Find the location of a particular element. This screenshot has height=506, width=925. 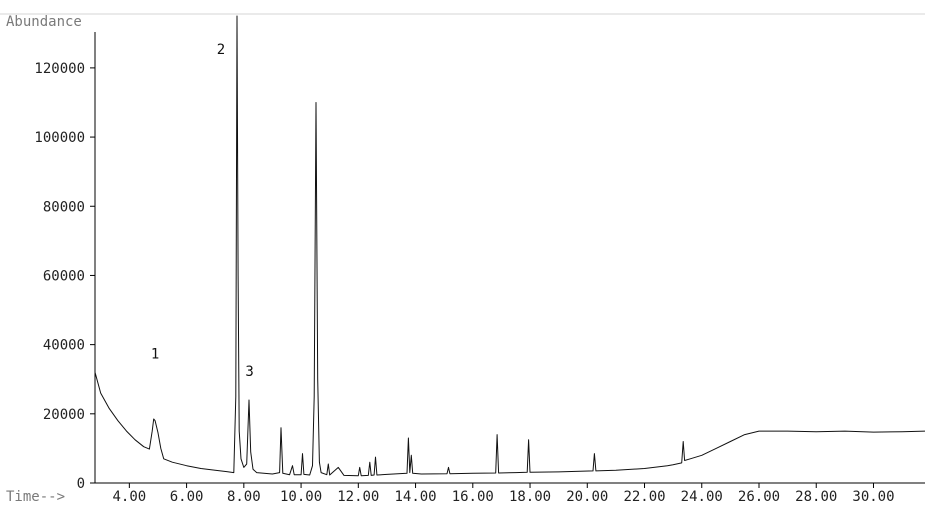

x-tick-label: 22.00 is located at coordinates (644, 497).